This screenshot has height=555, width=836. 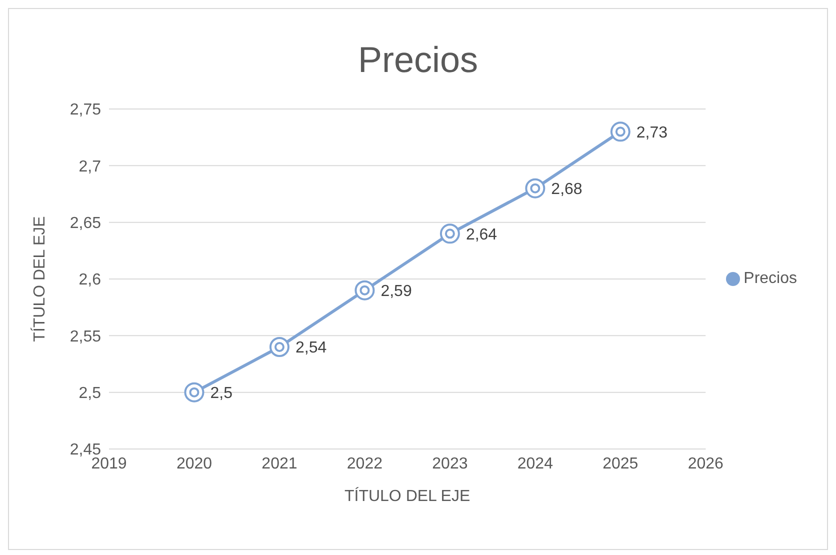 What do you see at coordinates (620, 463) in the screenshot?
I see `x-tick-label: 2025` at bounding box center [620, 463].